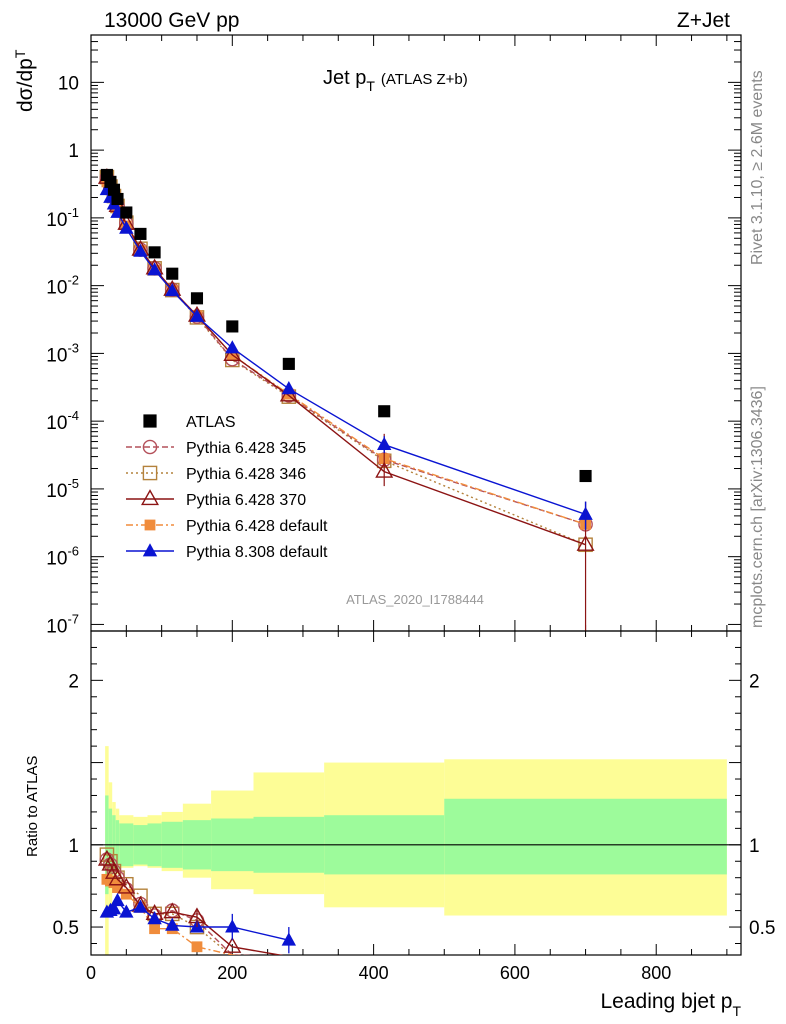  What do you see at coordinates (703, 20) in the screenshot?
I see `header-right: Z+Jet` at bounding box center [703, 20].